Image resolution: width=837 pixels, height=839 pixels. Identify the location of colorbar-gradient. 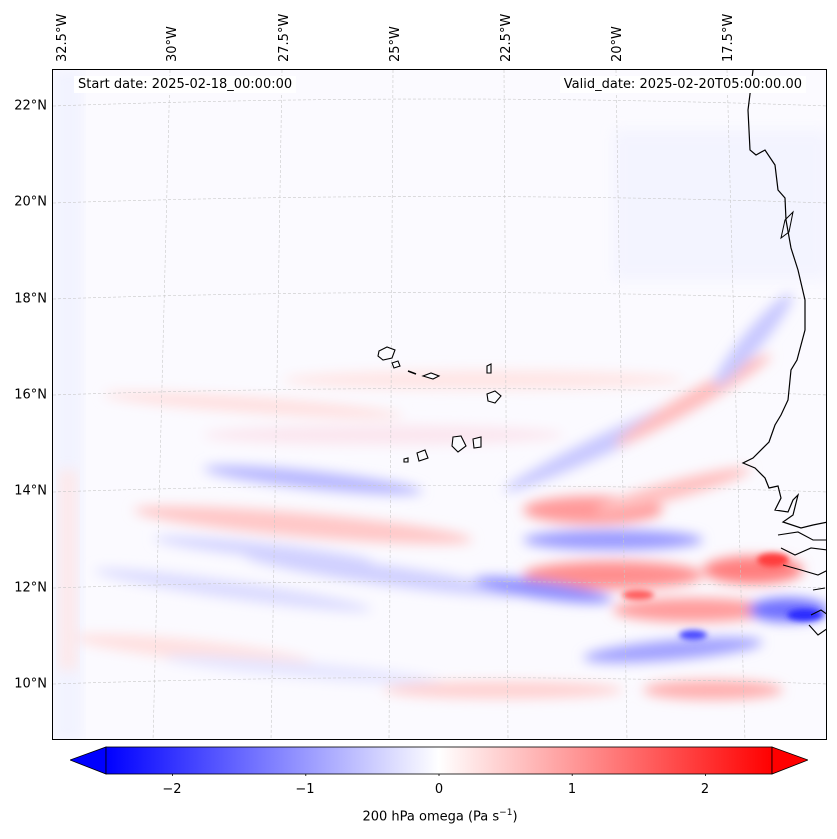
(439, 760).